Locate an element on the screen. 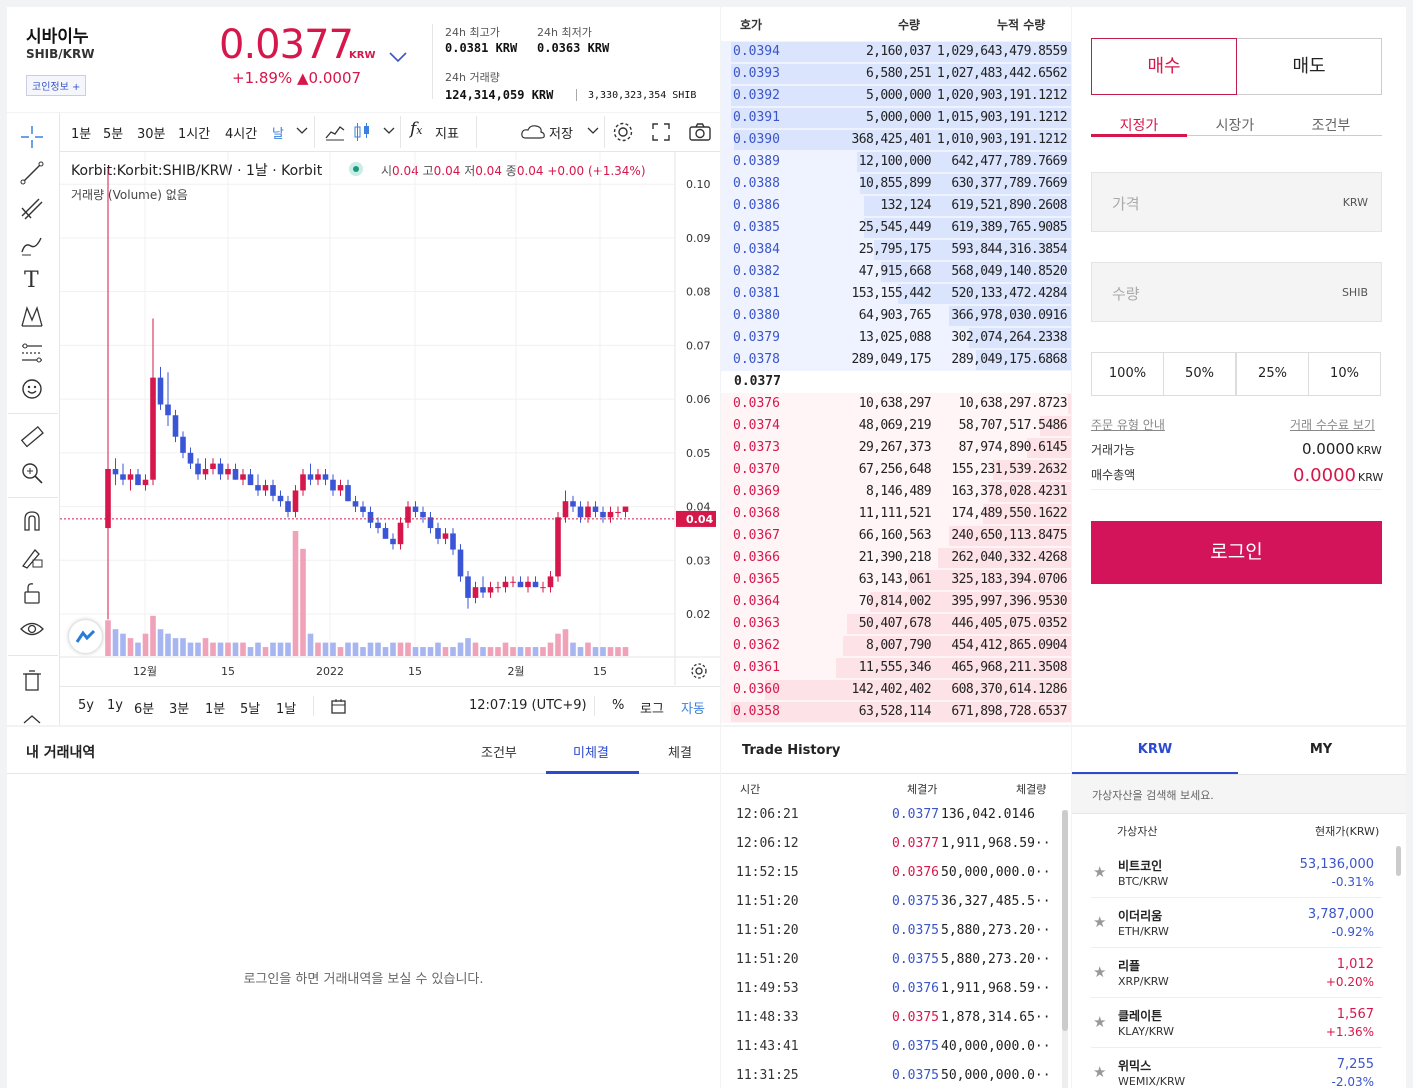  axis-settings-icon is located at coordinates (699, 671).